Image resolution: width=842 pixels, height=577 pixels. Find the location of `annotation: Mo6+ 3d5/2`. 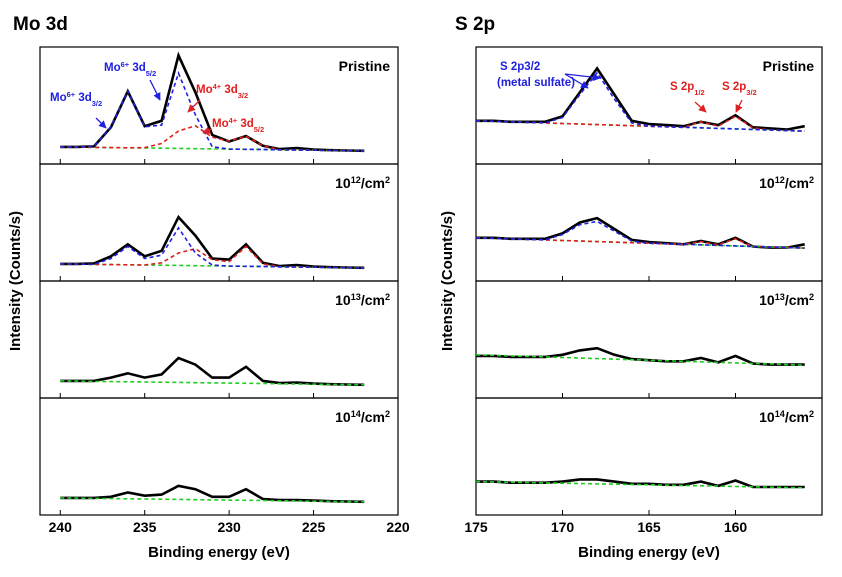

annotation: Mo6+ 3d5/2 is located at coordinates (130, 69).